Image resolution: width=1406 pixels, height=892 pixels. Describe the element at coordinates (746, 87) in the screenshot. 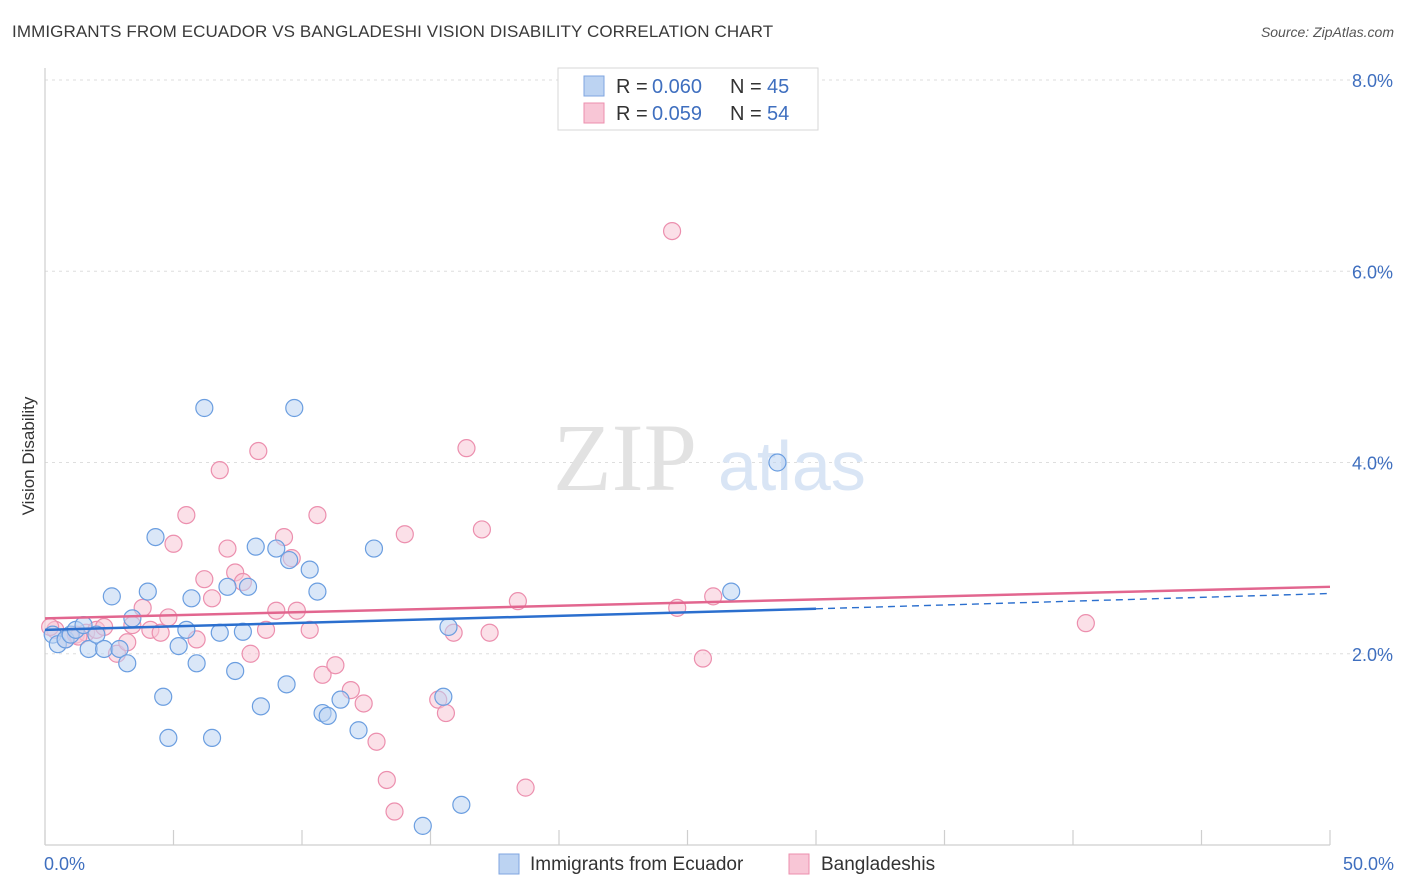

I see `legend-n-label-1: N =` at that location.